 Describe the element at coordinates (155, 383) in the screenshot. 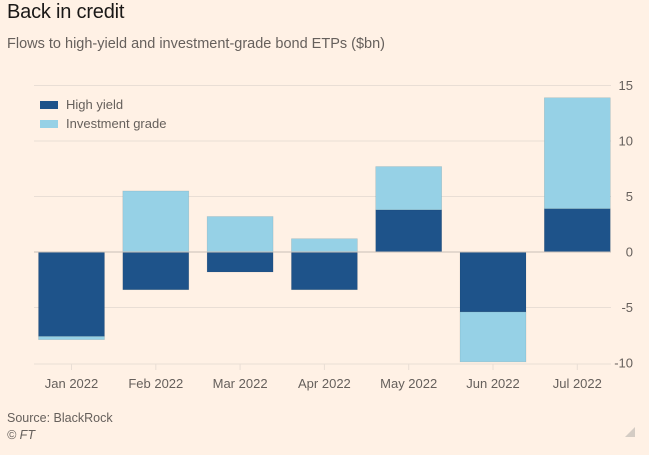

I see `x-tick-label: Feb 2022` at that location.